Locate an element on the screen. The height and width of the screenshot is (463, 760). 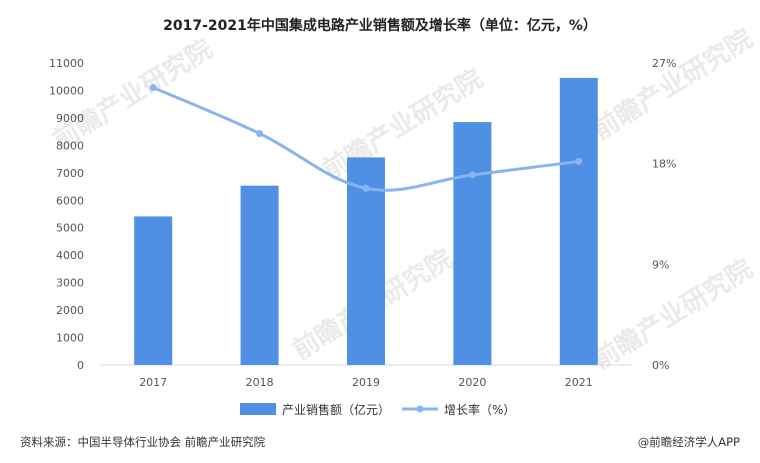
x-tick-label: 2017 is located at coordinates (153, 382).